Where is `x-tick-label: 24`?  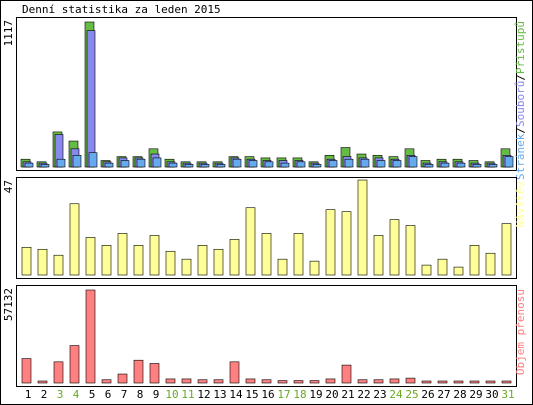
x-tick-label: 24 is located at coordinates (396, 394).